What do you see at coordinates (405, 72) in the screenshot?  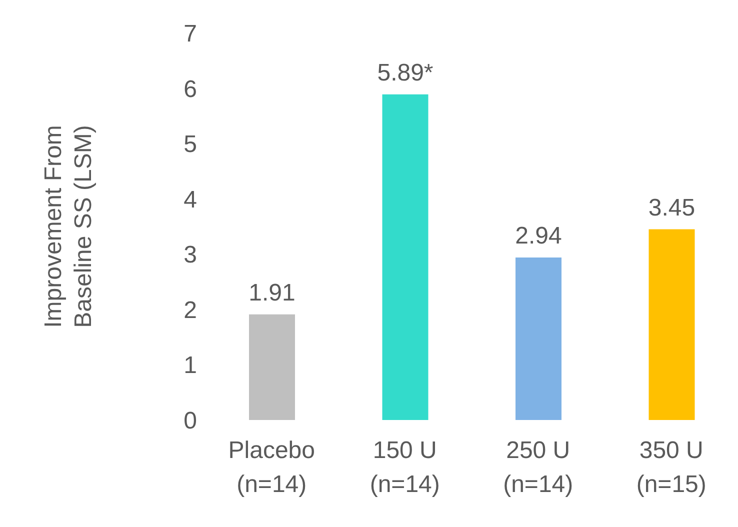 I see `data-label: 5.89*` at bounding box center [405, 72].